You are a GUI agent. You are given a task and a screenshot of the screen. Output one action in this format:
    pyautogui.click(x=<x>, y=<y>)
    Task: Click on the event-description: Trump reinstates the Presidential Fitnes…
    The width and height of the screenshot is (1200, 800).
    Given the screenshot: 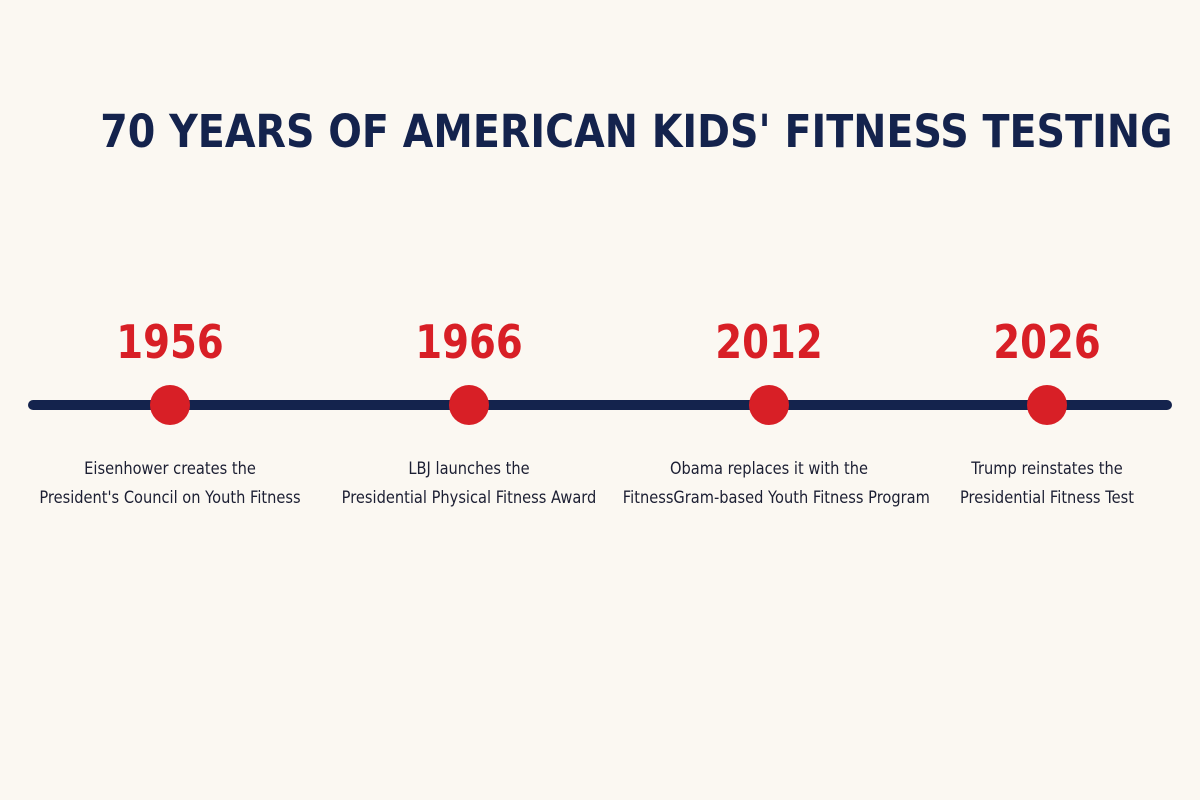 What is the action you would take?
    pyautogui.click(x=1047, y=484)
    